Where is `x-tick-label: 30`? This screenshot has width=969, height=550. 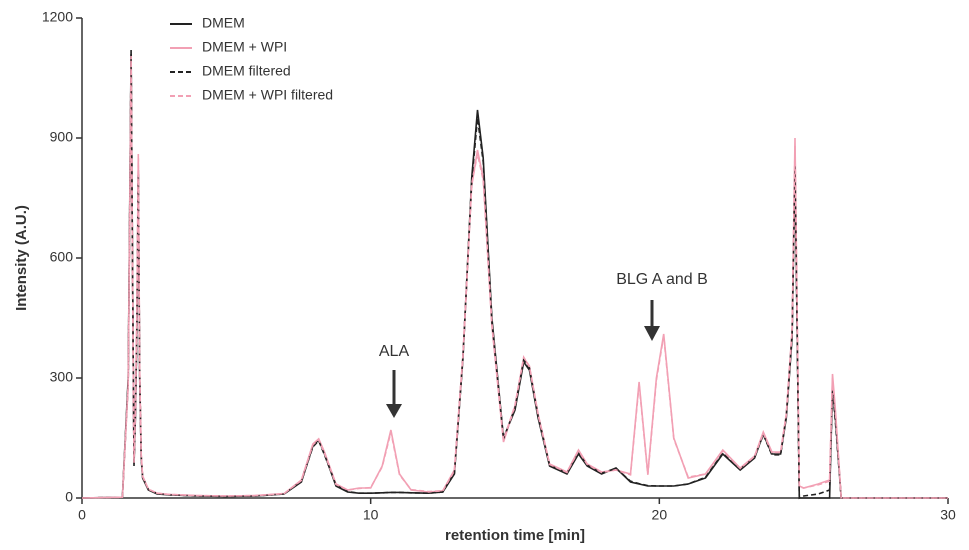 x-tick-label: 30 is located at coordinates (948, 515).